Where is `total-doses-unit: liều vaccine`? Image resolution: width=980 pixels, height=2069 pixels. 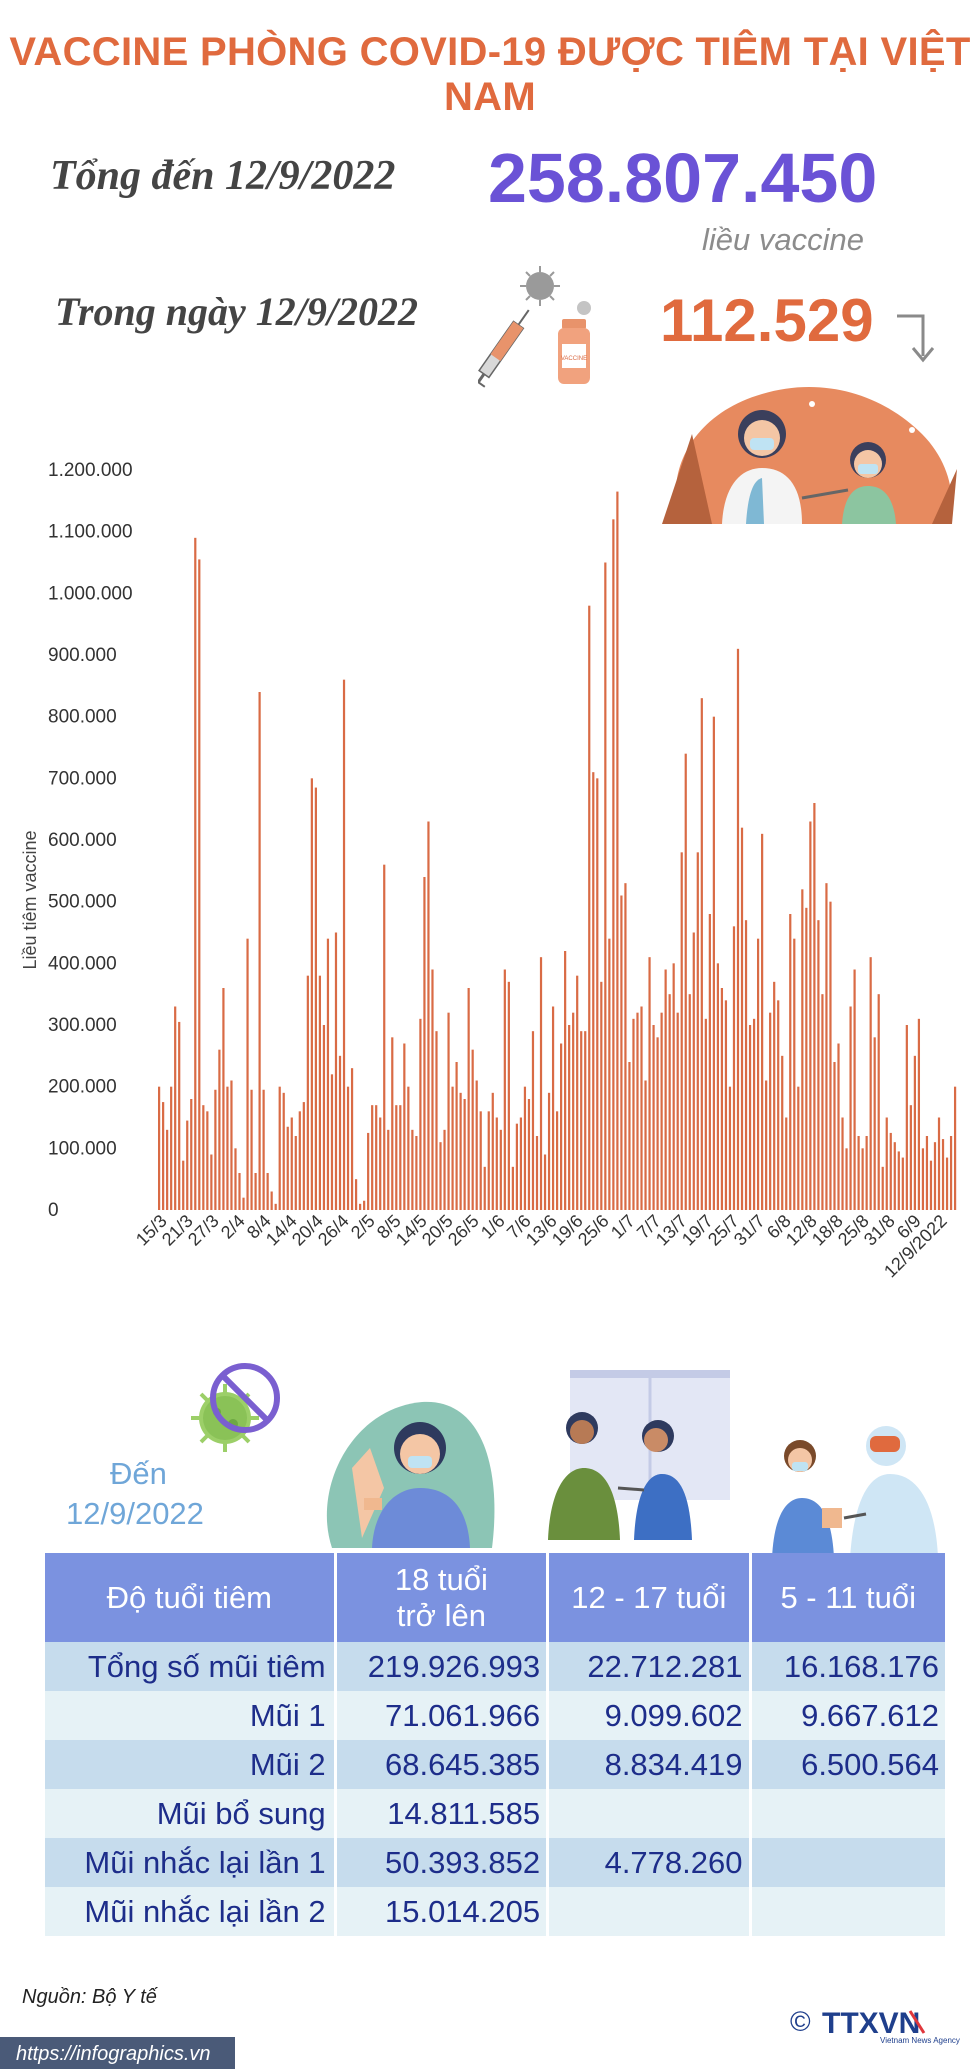
total-doses-unit: liều vaccine is located at coordinates (783, 239).